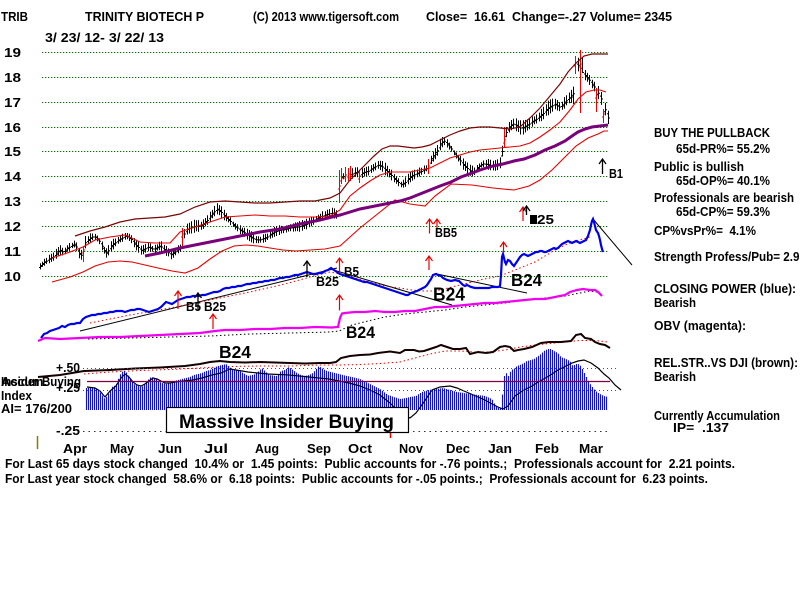 This screenshot has width=800, height=600. I want to click on svg-text: Index, so click(17, 395).